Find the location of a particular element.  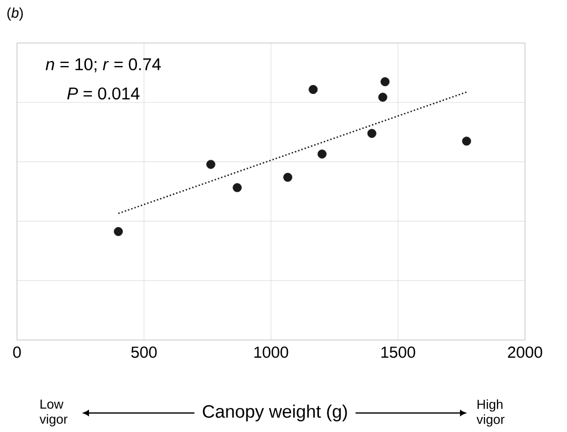

text: High vigor is located at coordinates (490, 413).